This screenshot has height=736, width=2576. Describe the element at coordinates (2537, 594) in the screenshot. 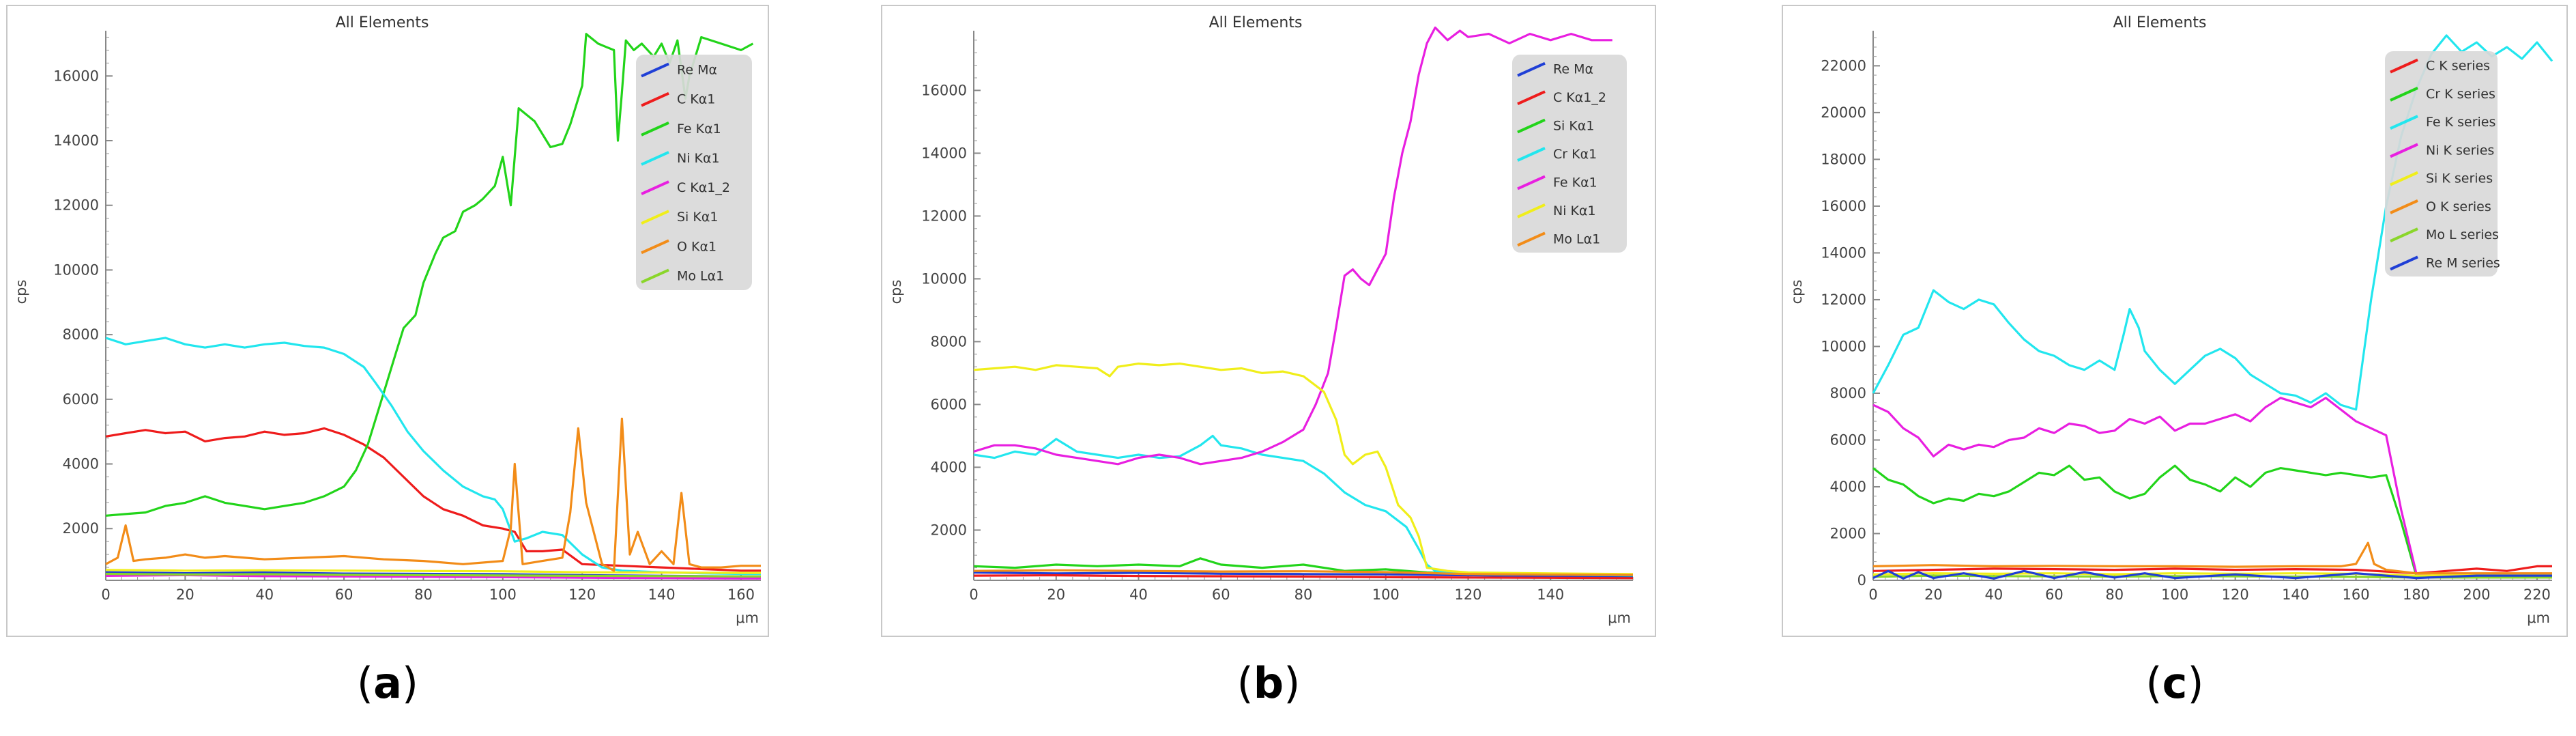

I see `x-tick-label: 220` at that location.